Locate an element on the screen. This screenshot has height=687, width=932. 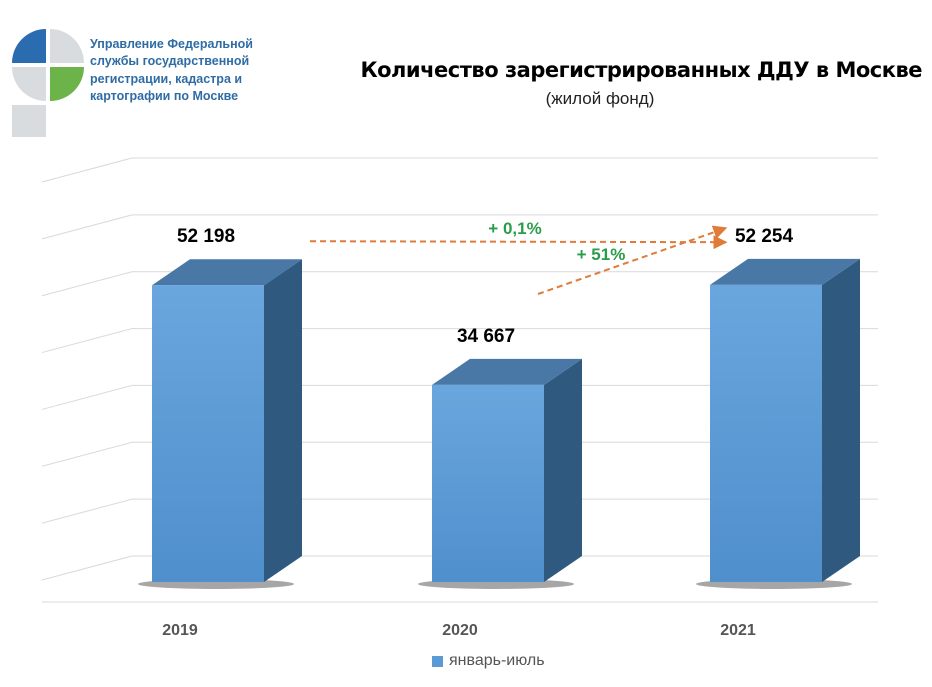
data-label: 52 254 is located at coordinates (764, 236).